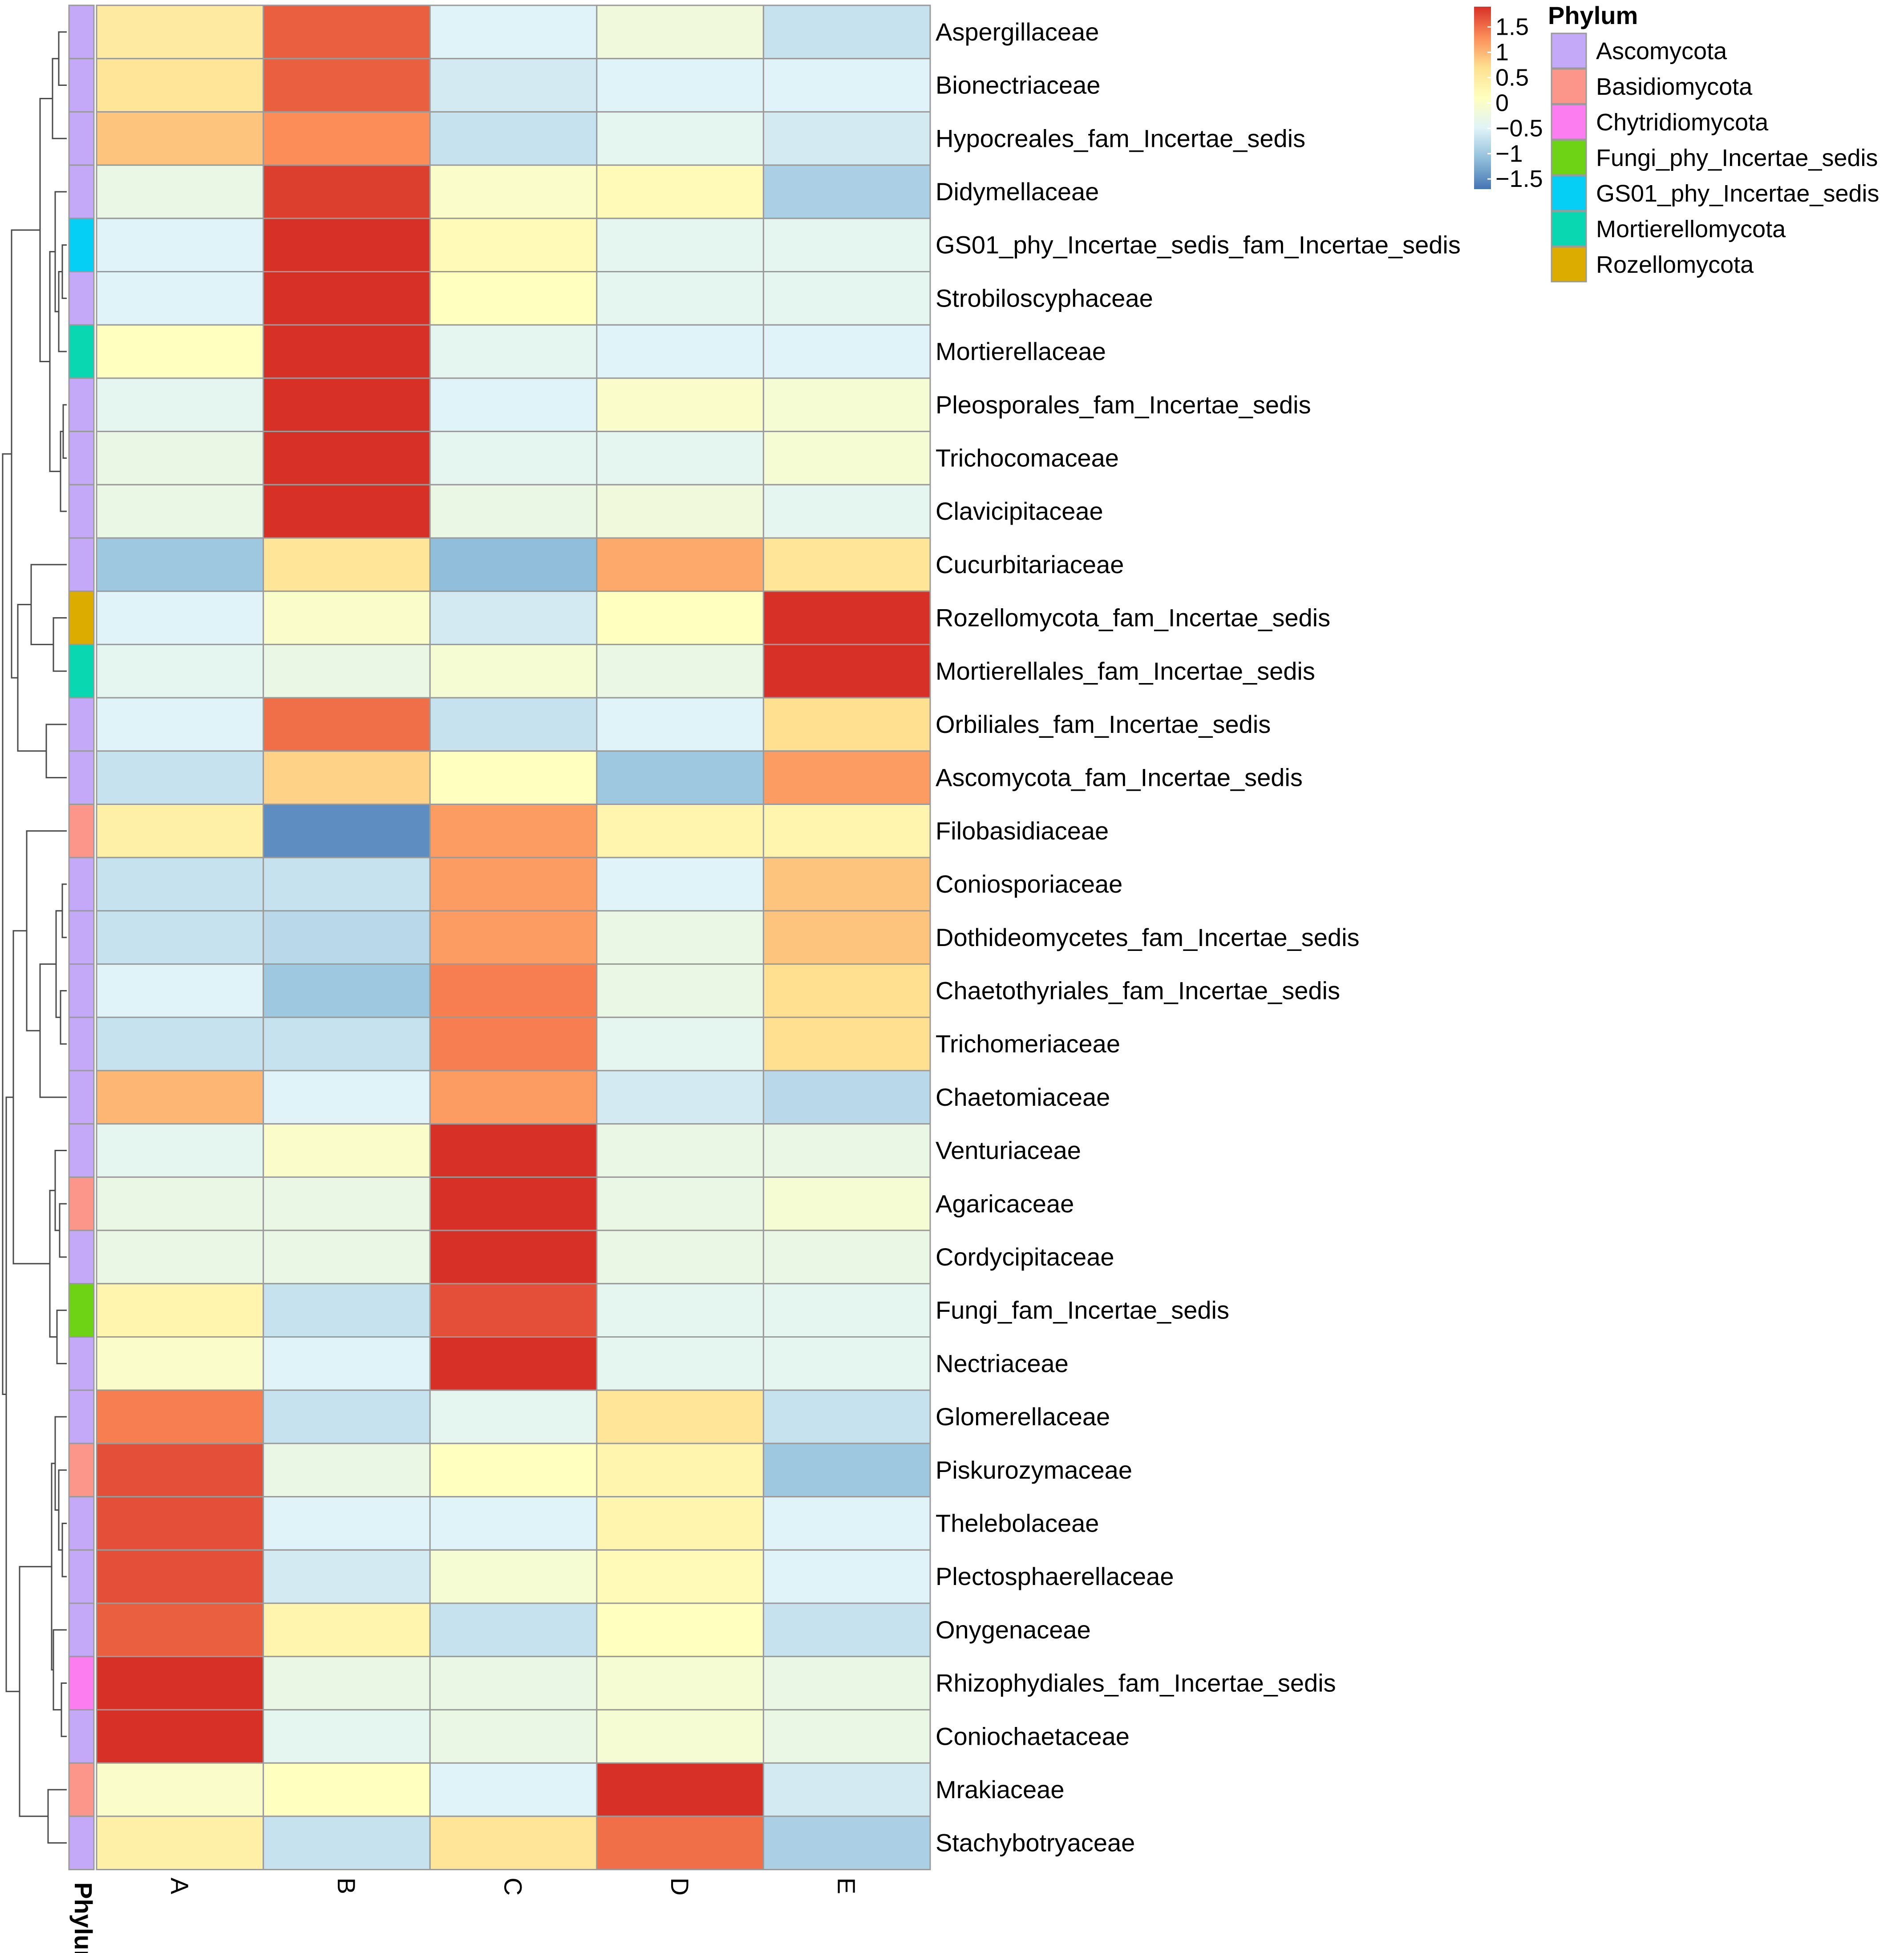  I want to click on row-label: Mortierellaceae, so click(1021, 351).